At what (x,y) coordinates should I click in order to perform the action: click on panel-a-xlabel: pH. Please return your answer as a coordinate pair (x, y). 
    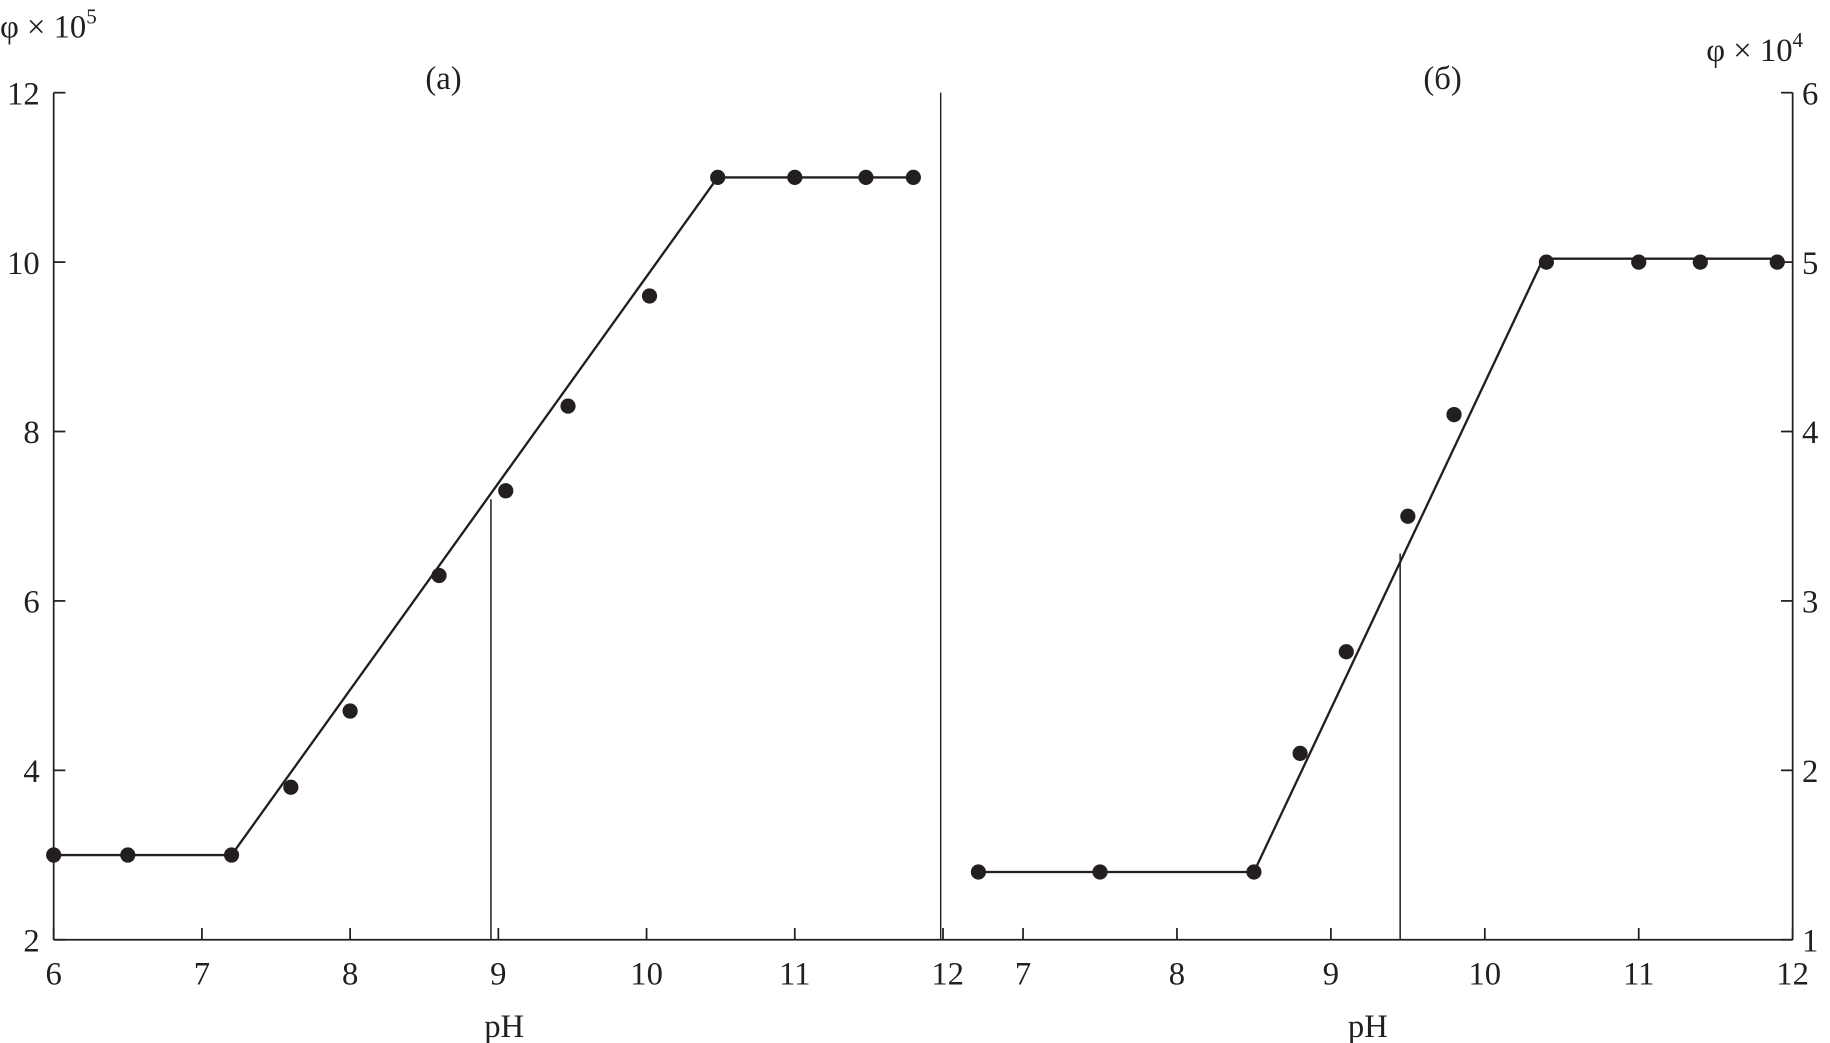
    Looking at the image, I should click on (504, 1026).